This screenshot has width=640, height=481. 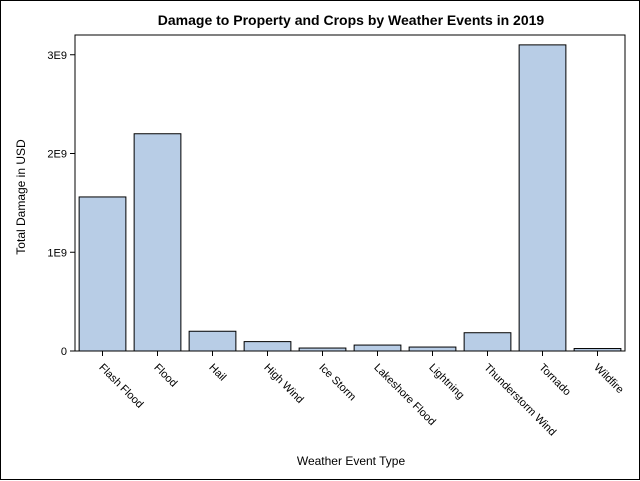 I want to click on x-tick-label: Lakeshore Flood, so click(x=404, y=395).